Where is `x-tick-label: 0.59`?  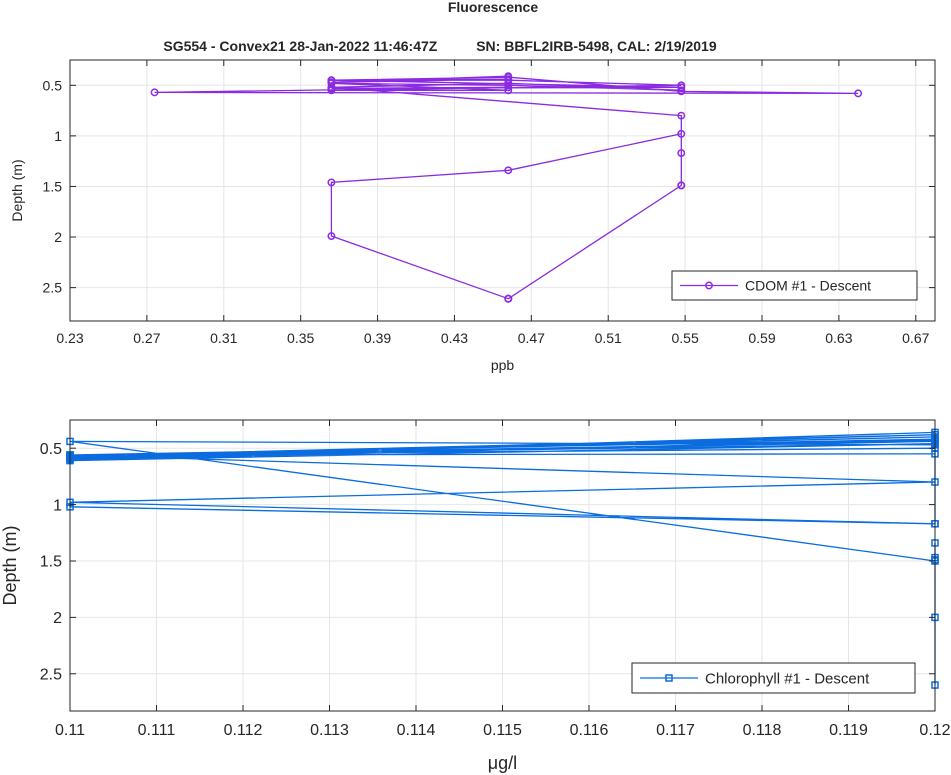 x-tick-label: 0.59 is located at coordinates (761, 338).